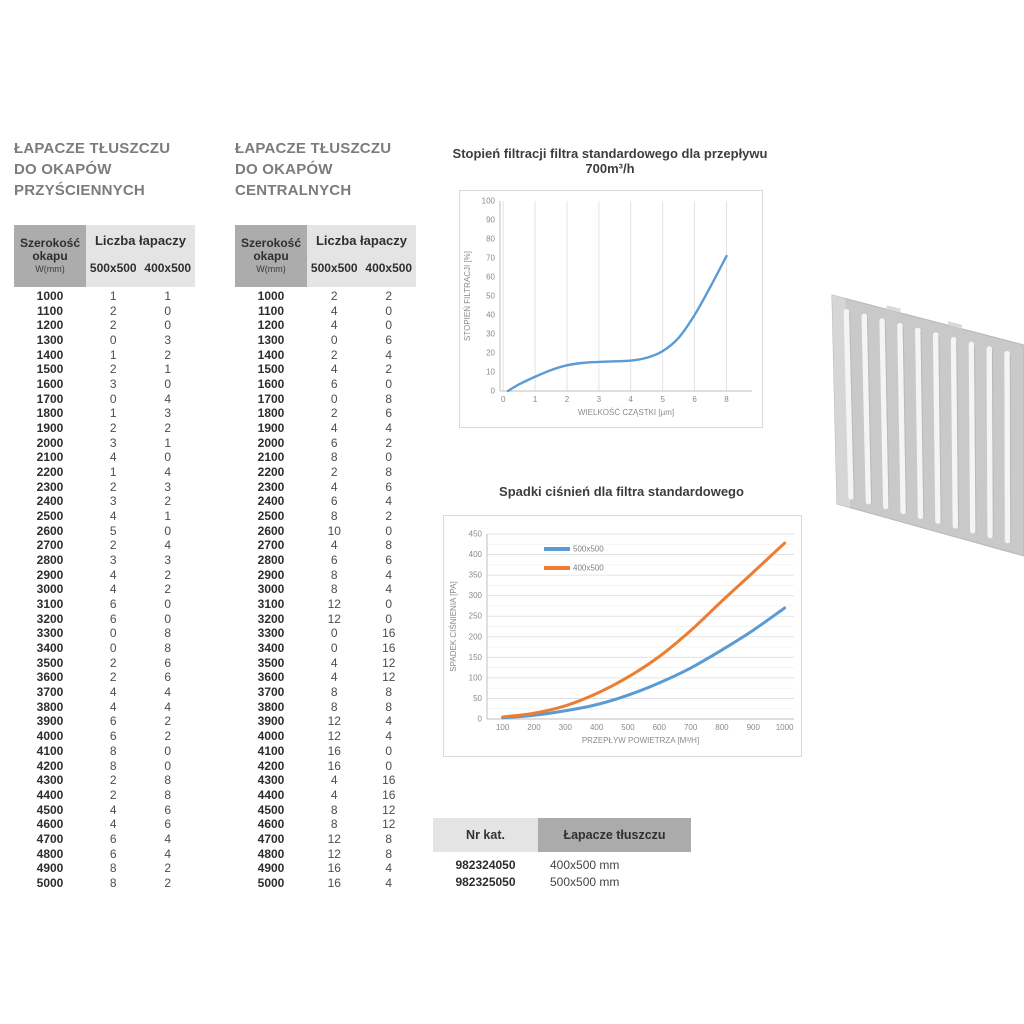 This screenshot has height=1024, width=1024. I want to click on svg-text: 100, so click(476, 677).